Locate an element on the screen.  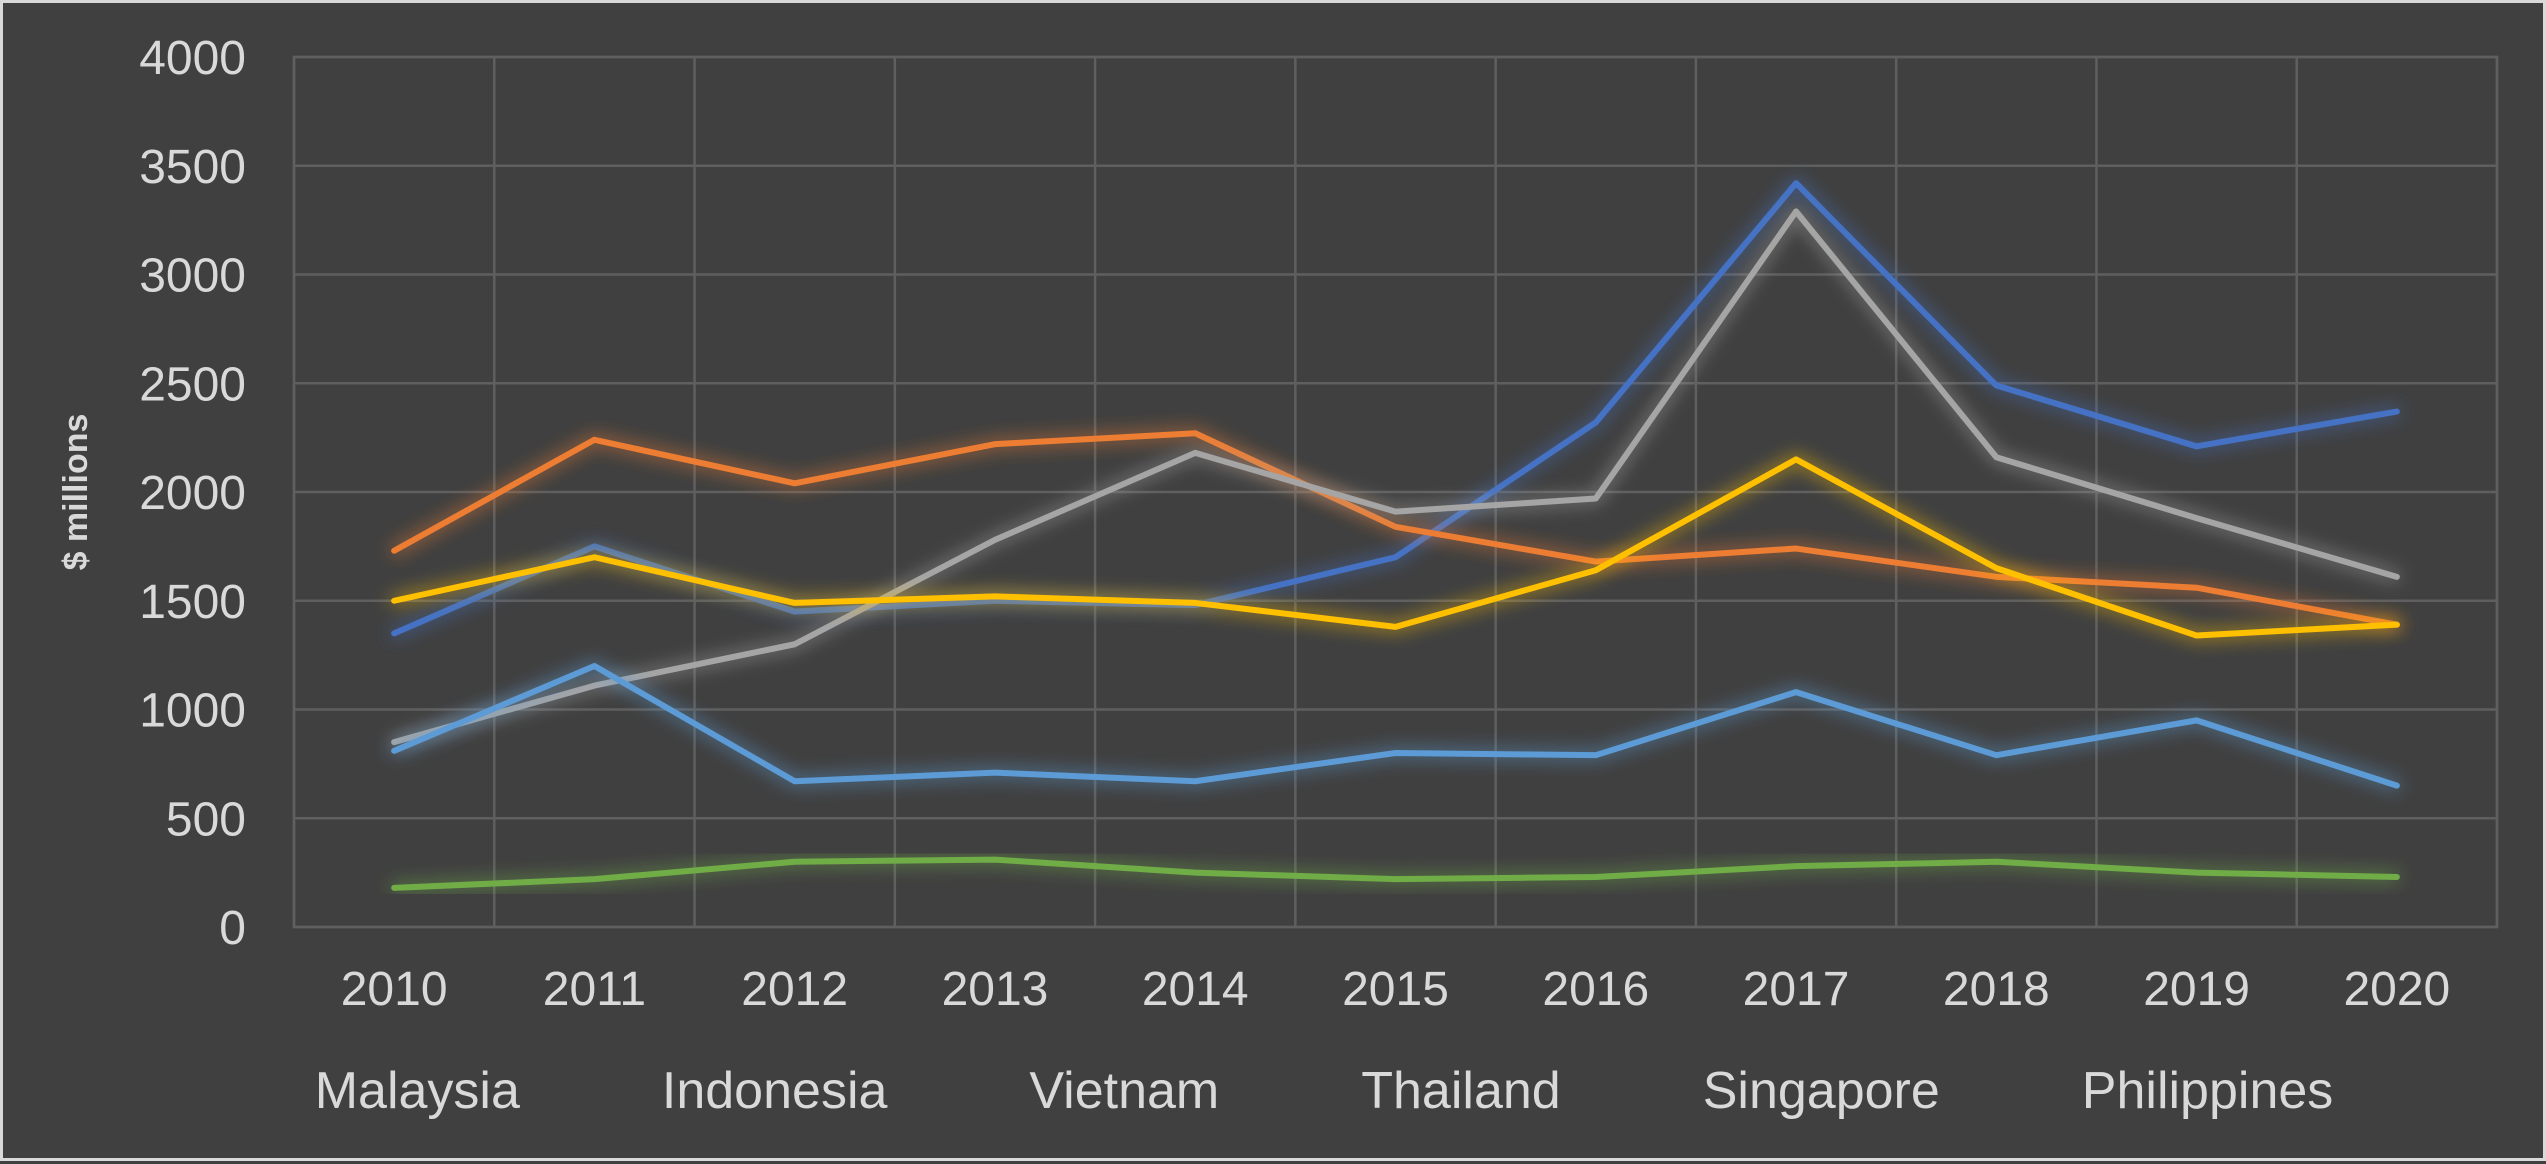
y-tick-label: 3000 is located at coordinates (192, 276).